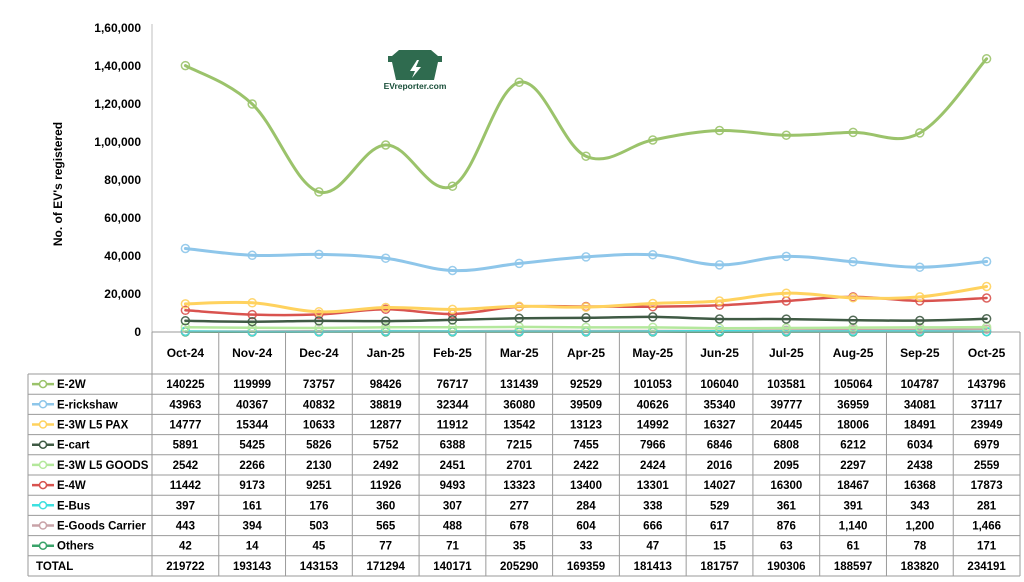  Describe the element at coordinates (101, 527) in the screenshot. I see `legend-label: E-Goods Carrier` at that location.